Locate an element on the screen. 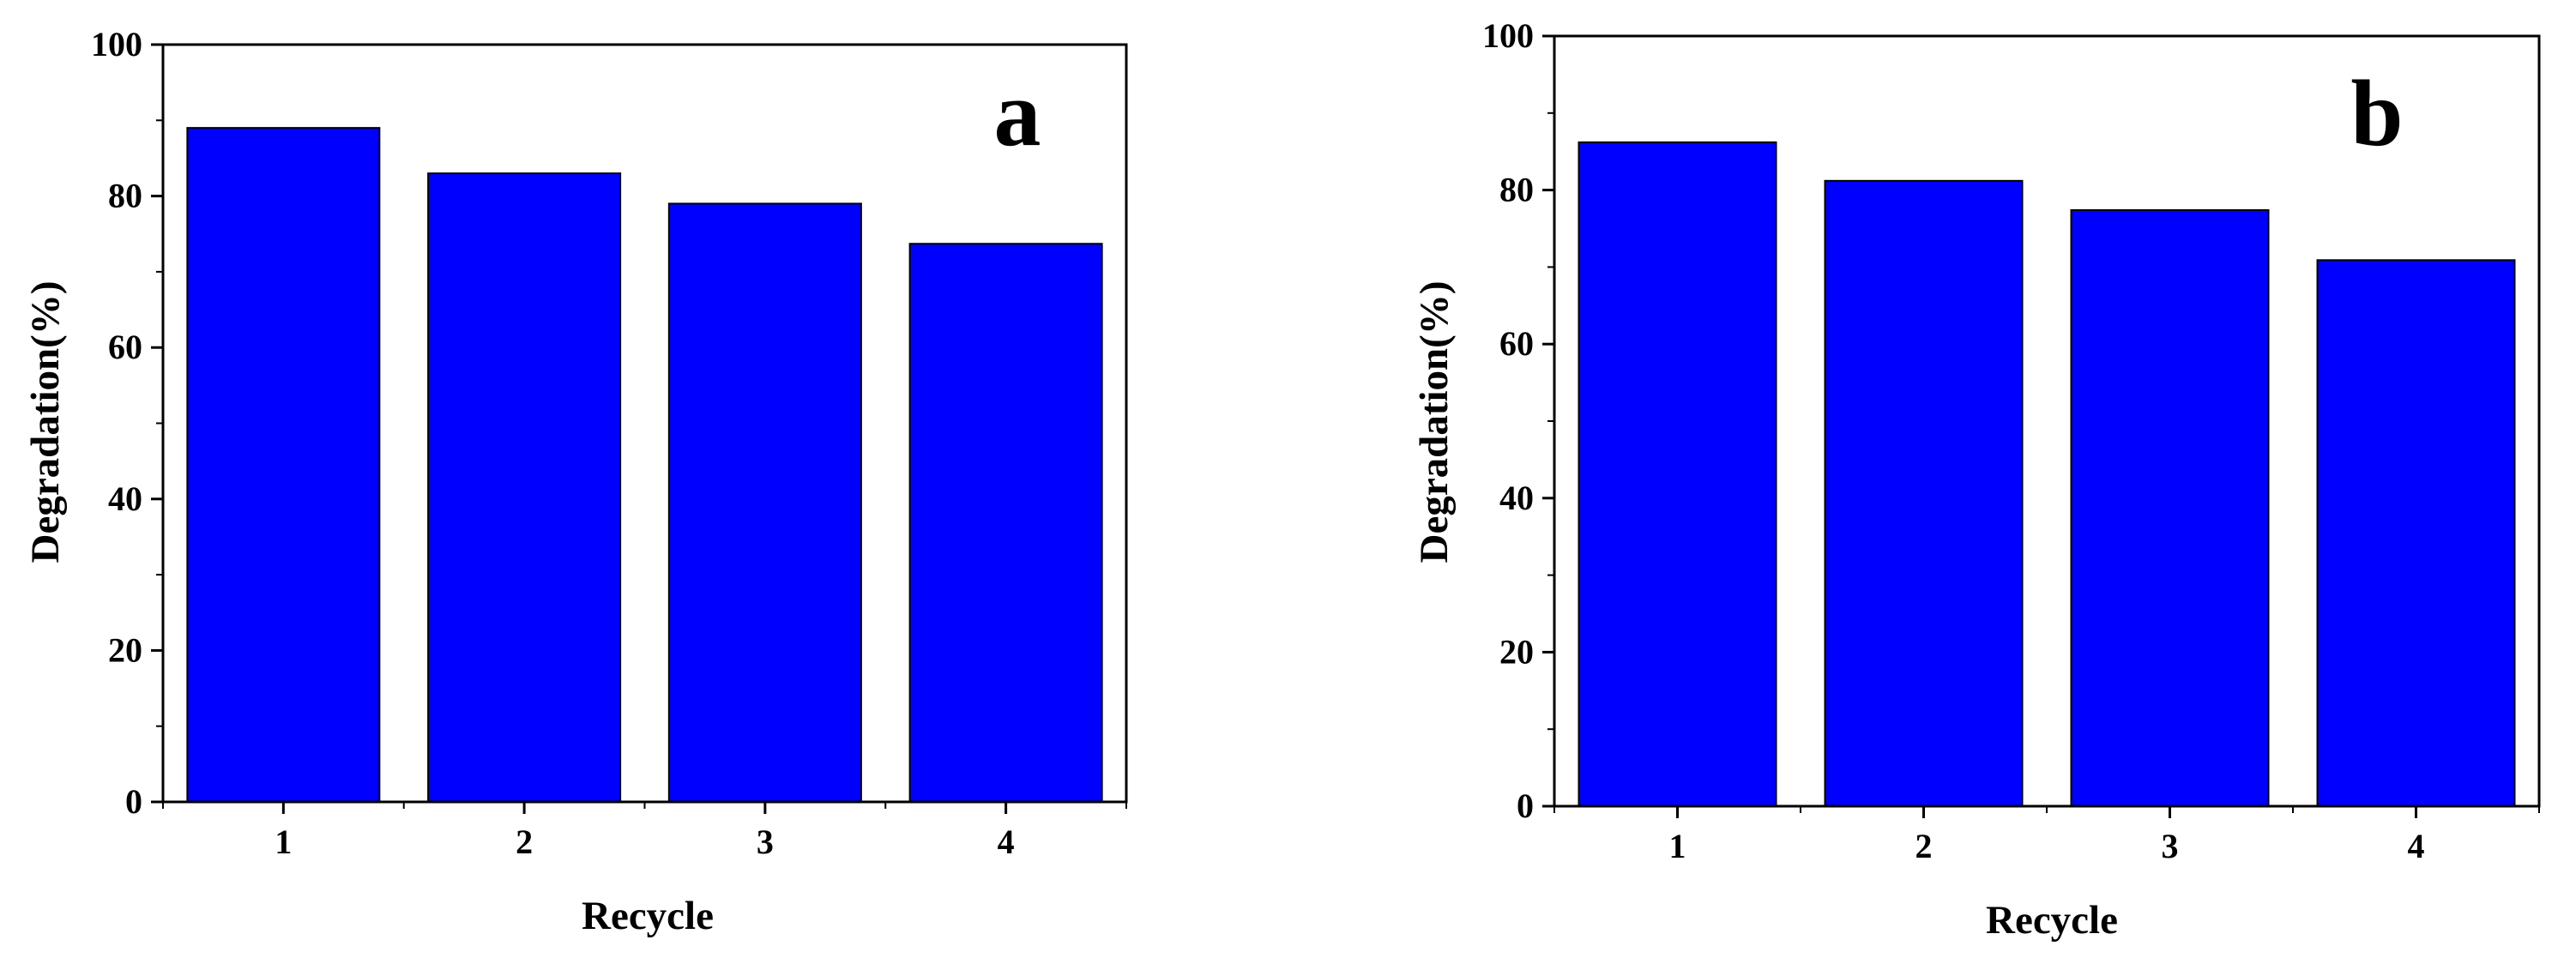 The width and height of the screenshot is (2576, 970). panel-letter: a is located at coordinates (1017, 113).